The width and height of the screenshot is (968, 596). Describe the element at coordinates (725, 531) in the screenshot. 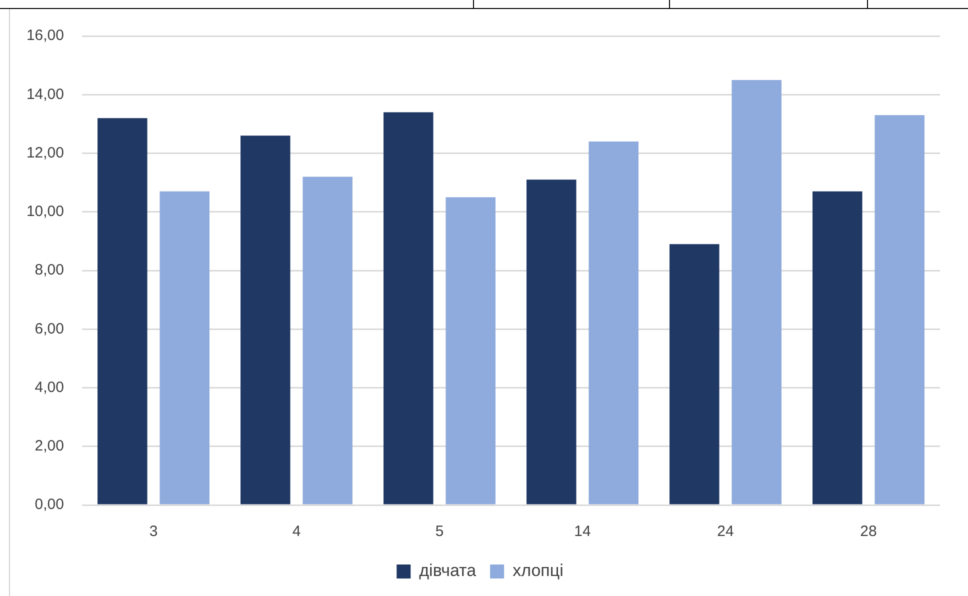

I see `x-tick-label: 24` at that location.